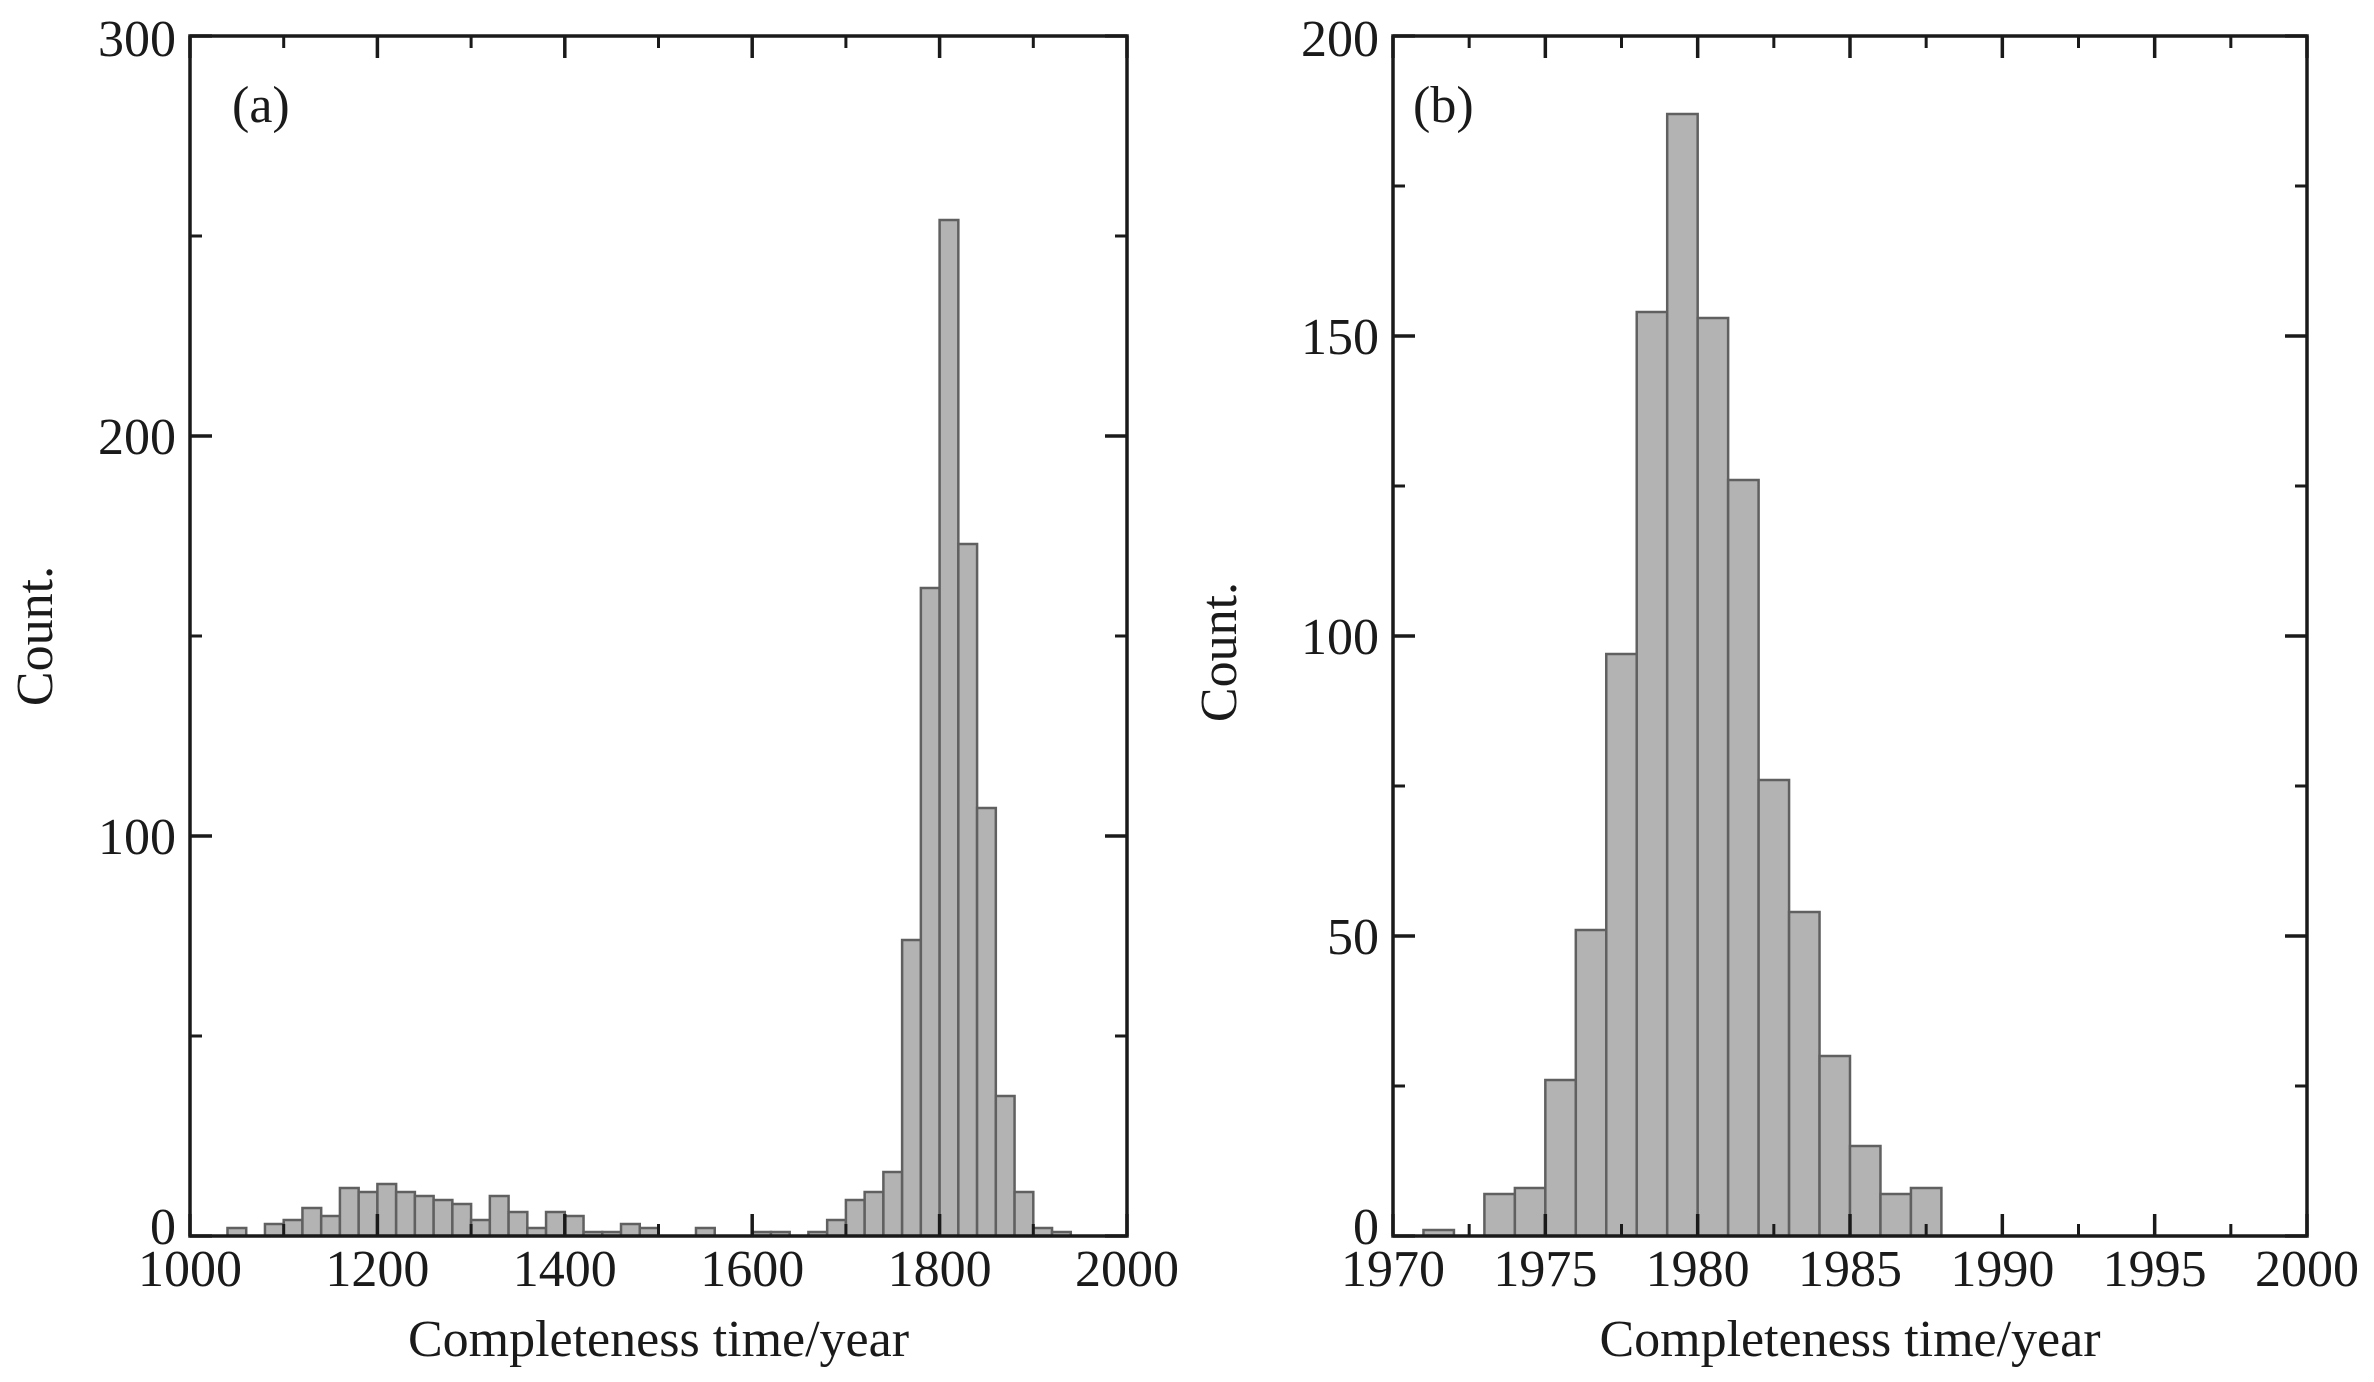 The height and width of the screenshot is (1382, 2374). Describe the element at coordinates (2002, 1269) in the screenshot. I see `x-tick-label: 1990` at that location.